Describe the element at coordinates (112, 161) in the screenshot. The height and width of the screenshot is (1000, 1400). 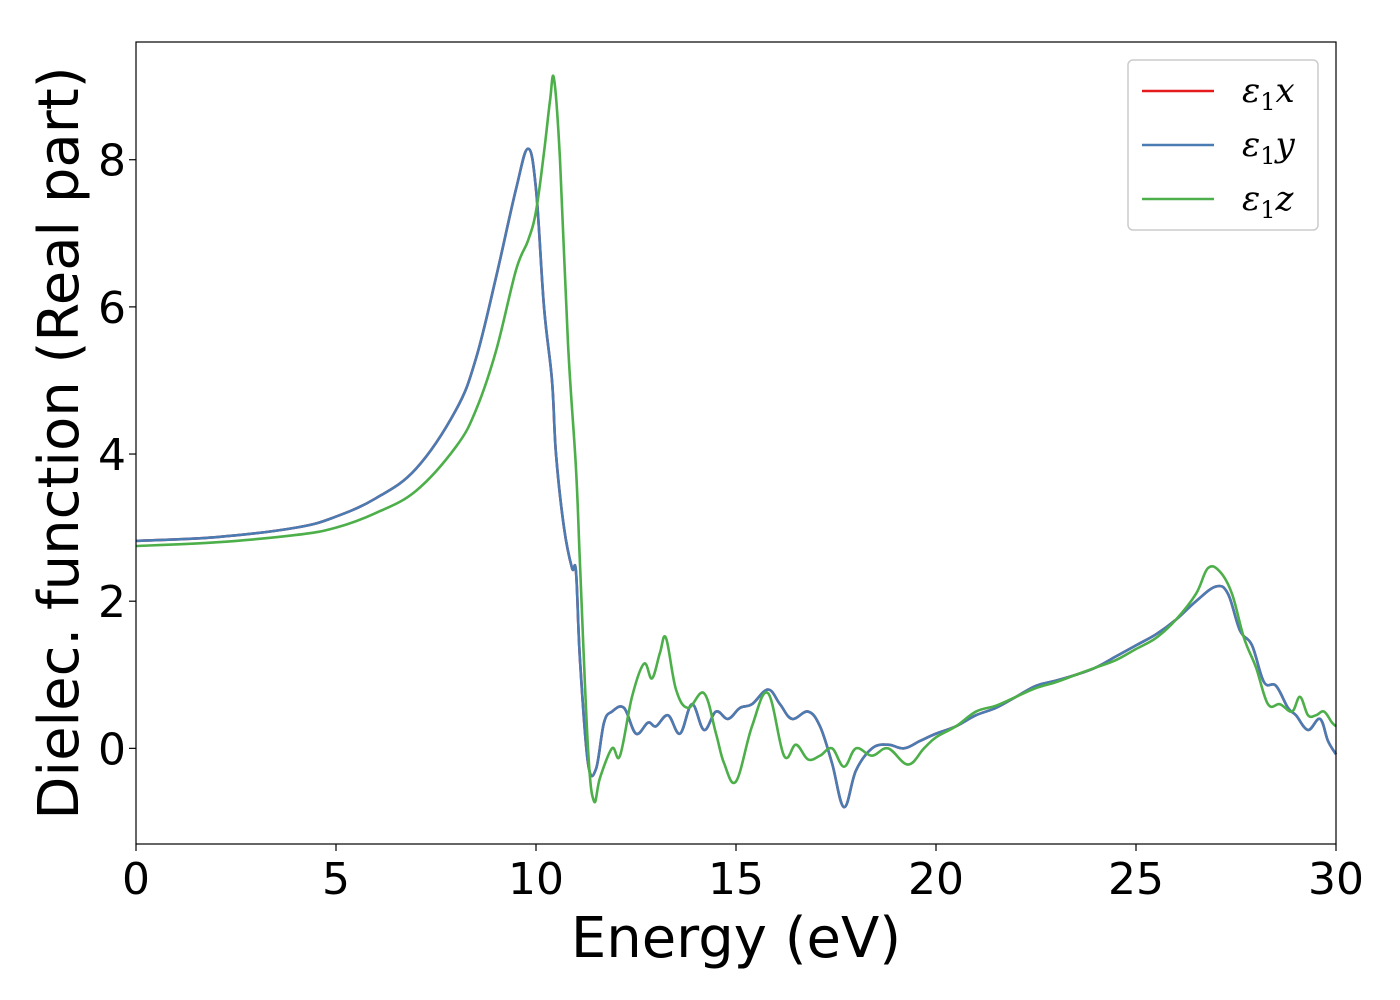
I see `y-tick-label: 8` at that location.